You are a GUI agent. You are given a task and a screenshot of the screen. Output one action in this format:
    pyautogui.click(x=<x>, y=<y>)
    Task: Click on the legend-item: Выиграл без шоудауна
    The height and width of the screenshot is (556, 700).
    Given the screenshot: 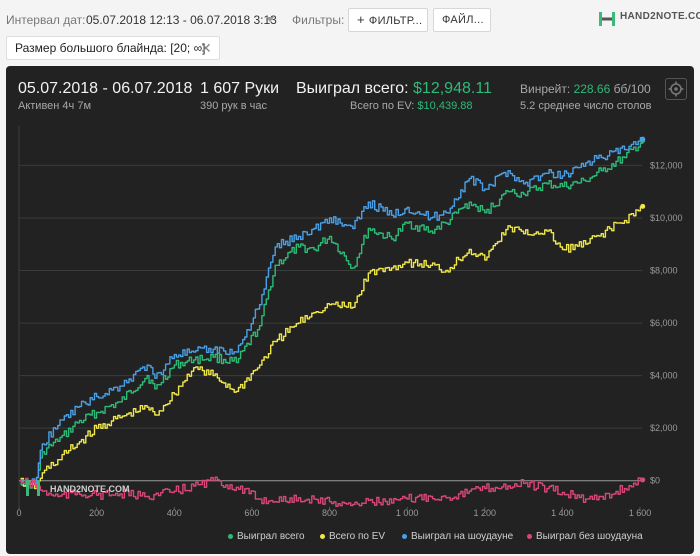 What is the action you would take?
    pyautogui.click(x=585, y=536)
    